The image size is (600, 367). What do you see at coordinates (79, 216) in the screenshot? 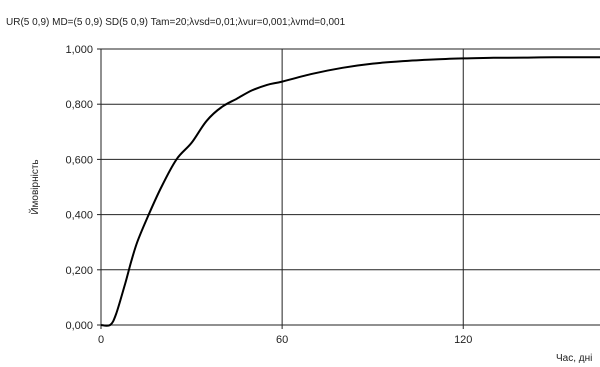
I see `y-tick-label-2: 0,400` at bounding box center [79, 216].